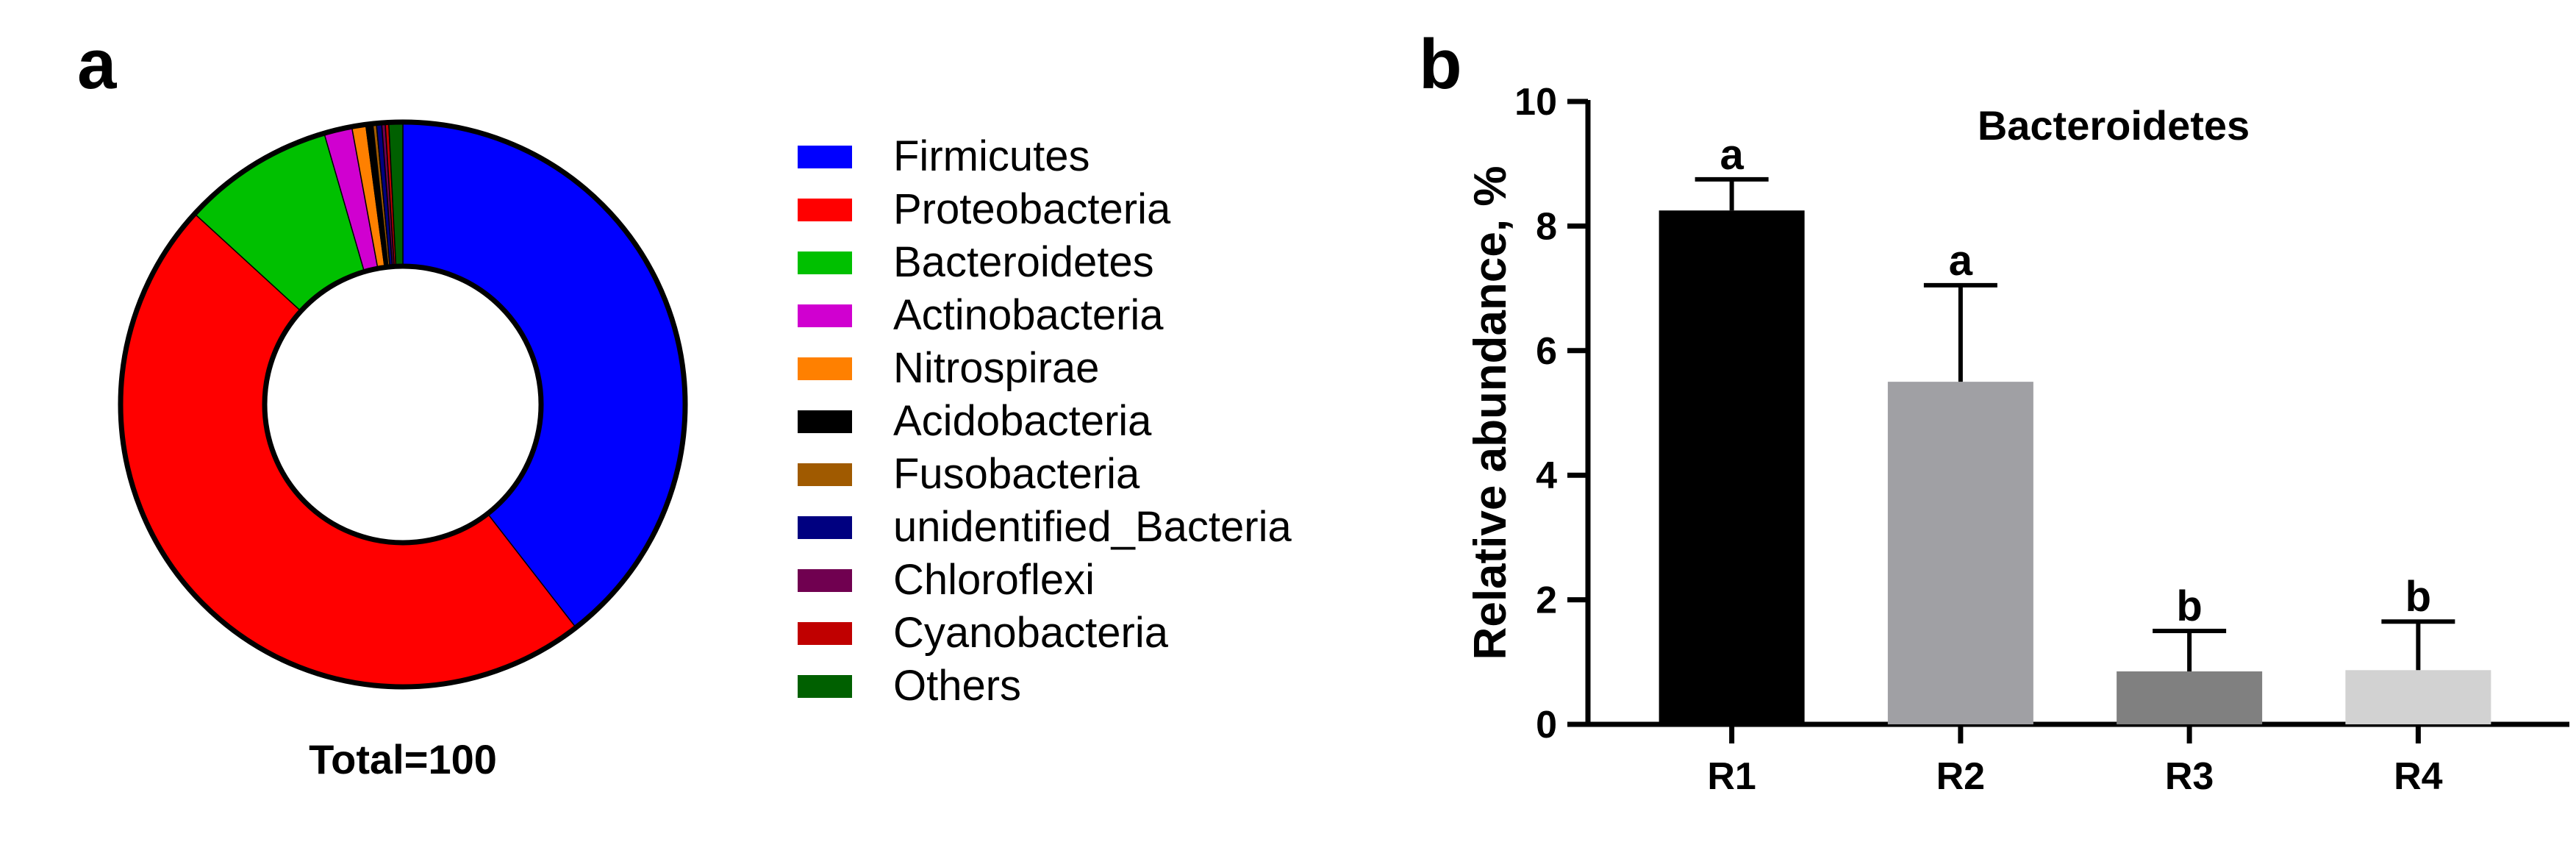 This screenshot has height=842, width=2576. What do you see at coordinates (825, 633) in the screenshot?
I see `legend-swatch-cyanobacteria` at bounding box center [825, 633].